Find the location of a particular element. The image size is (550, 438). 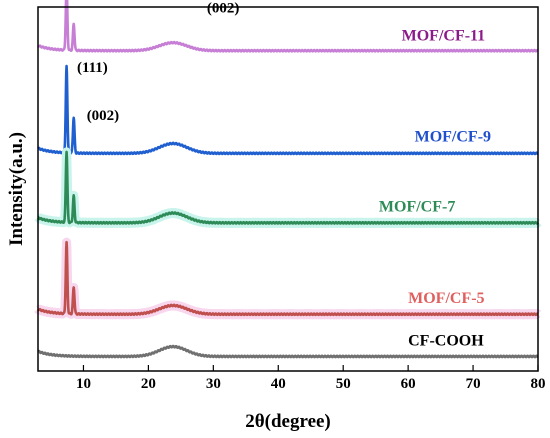

x-tick-label-60: 60 is located at coordinates (408, 384).